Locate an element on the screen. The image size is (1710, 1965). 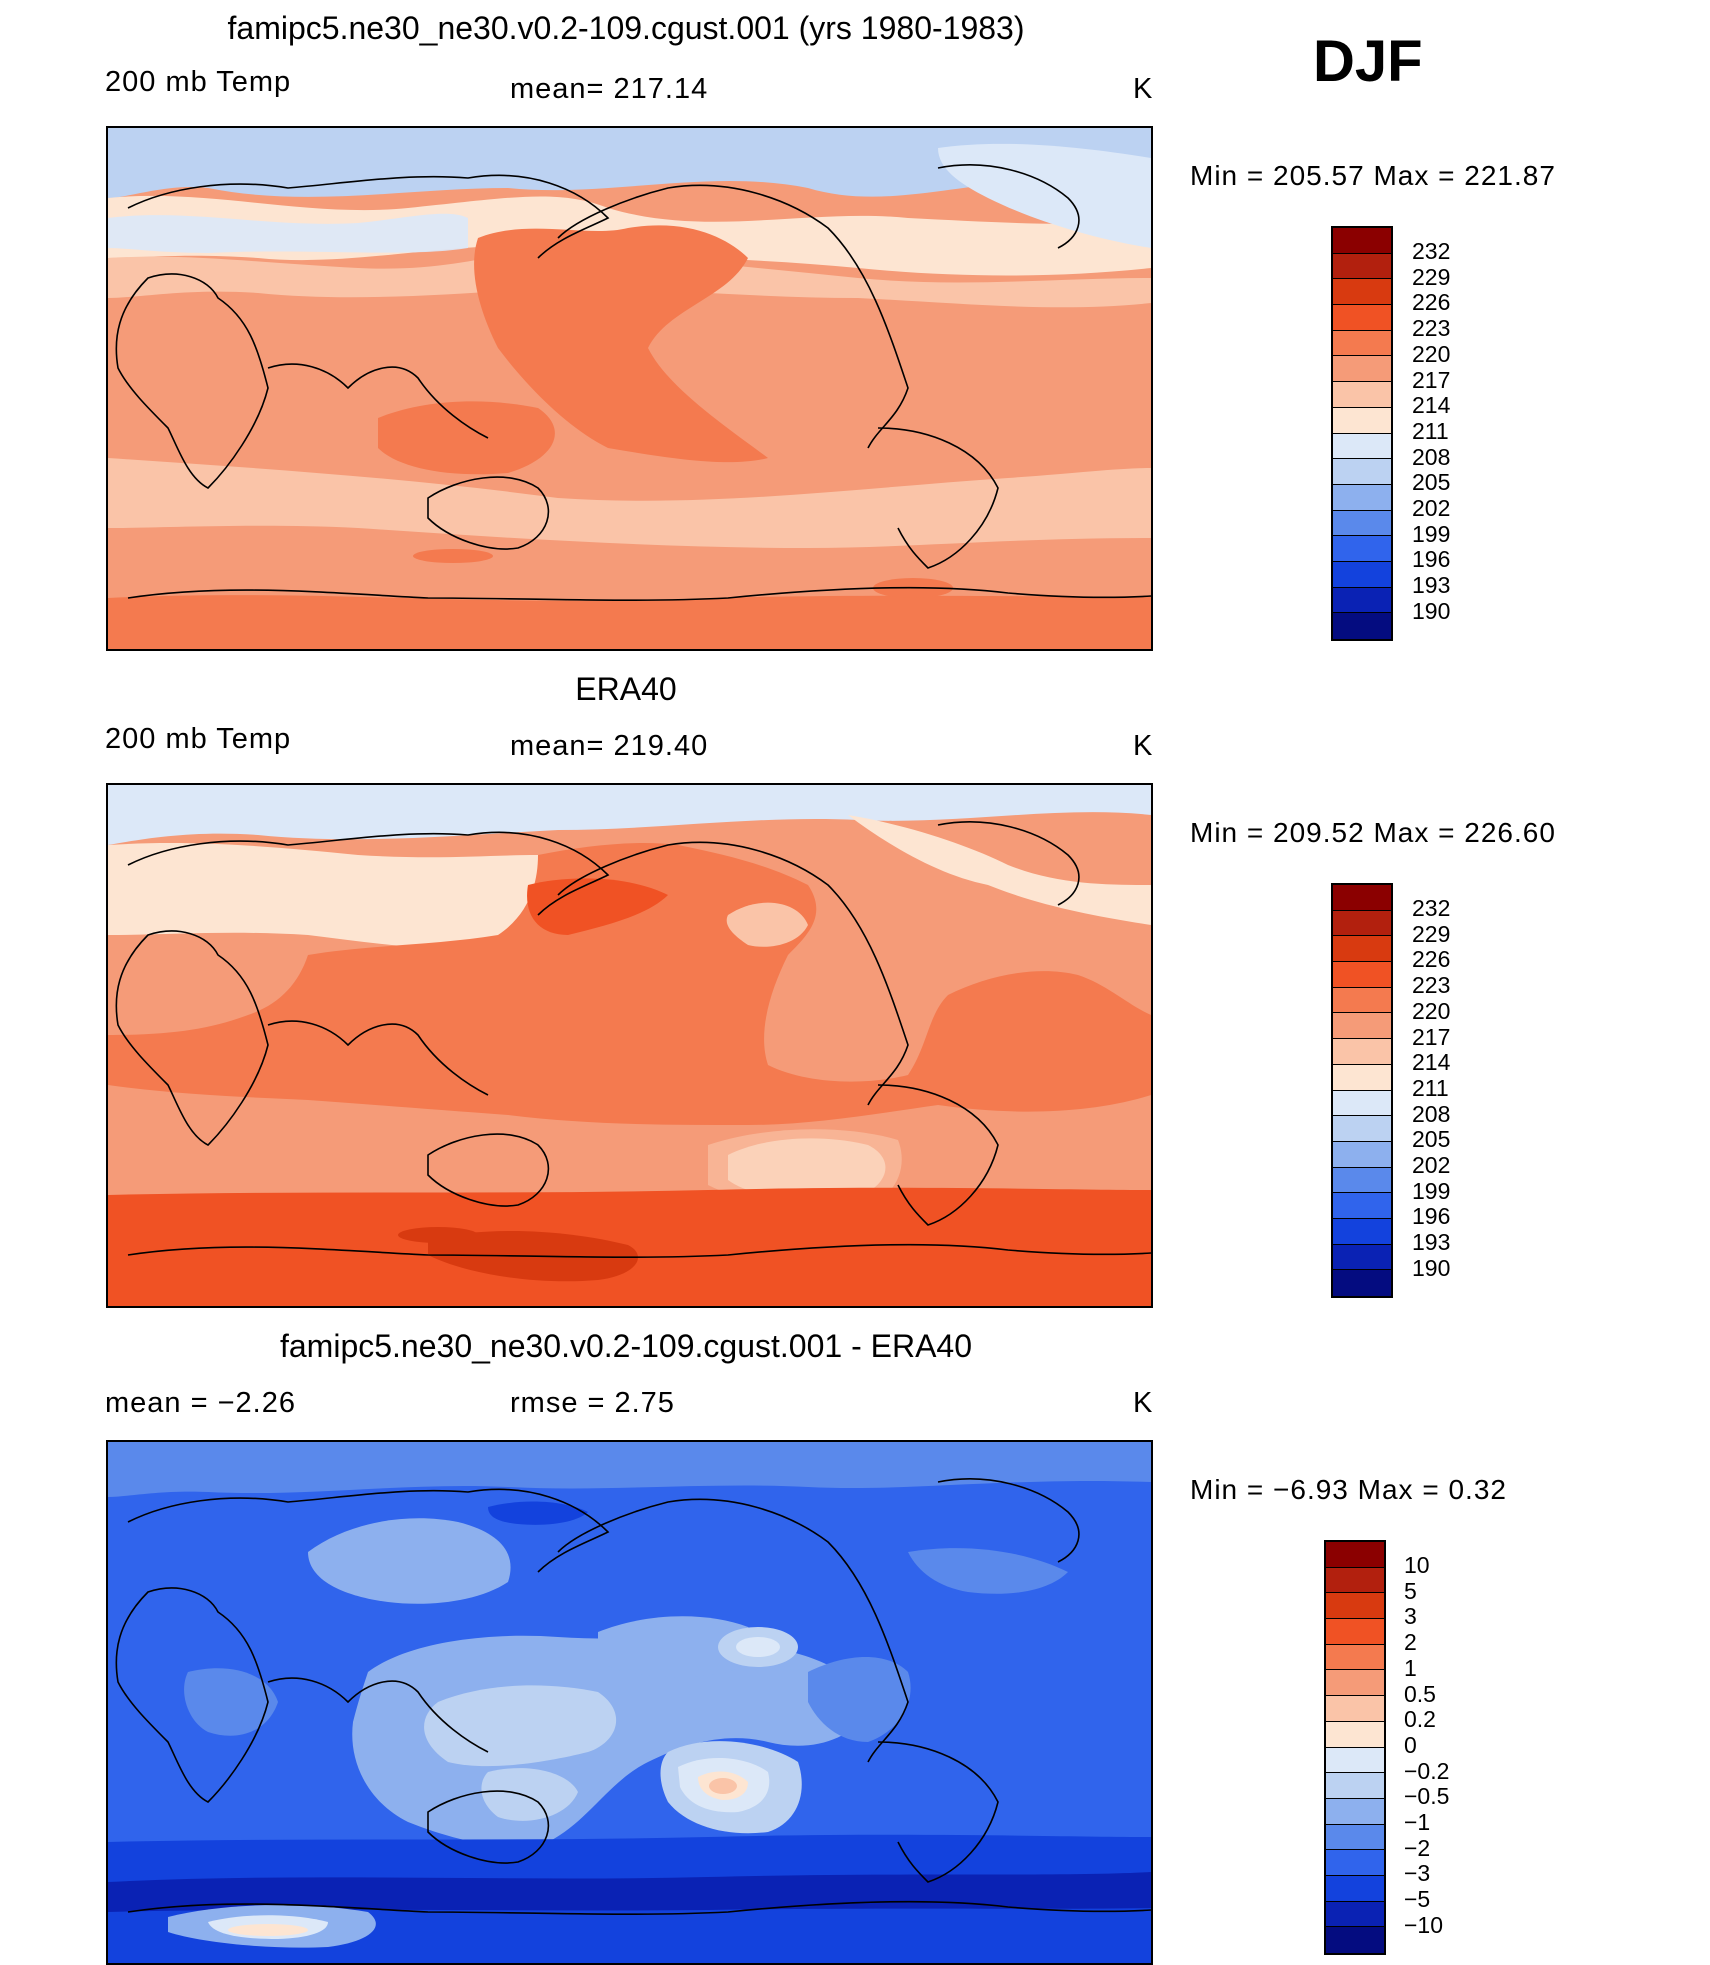
colorbar-level-label: 217 is located at coordinates (1431, 379).